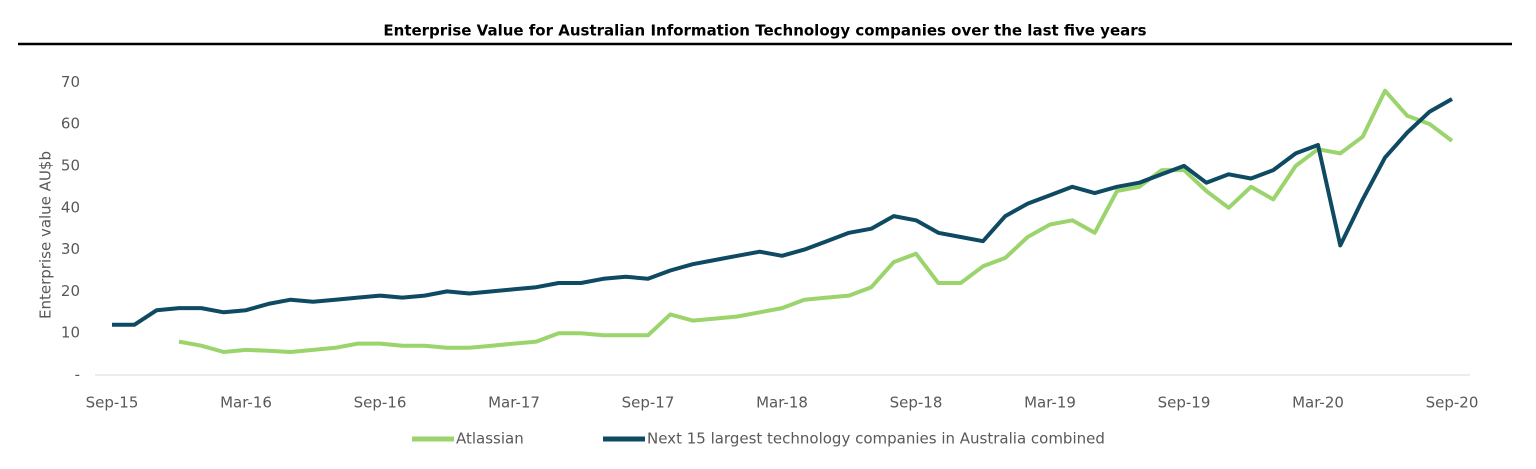 The width and height of the screenshot is (1536, 469). What do you see at coordinates (70, 82) in the screenshot?
I see `y-tick-label: 70` at bounding box center [70, 82].